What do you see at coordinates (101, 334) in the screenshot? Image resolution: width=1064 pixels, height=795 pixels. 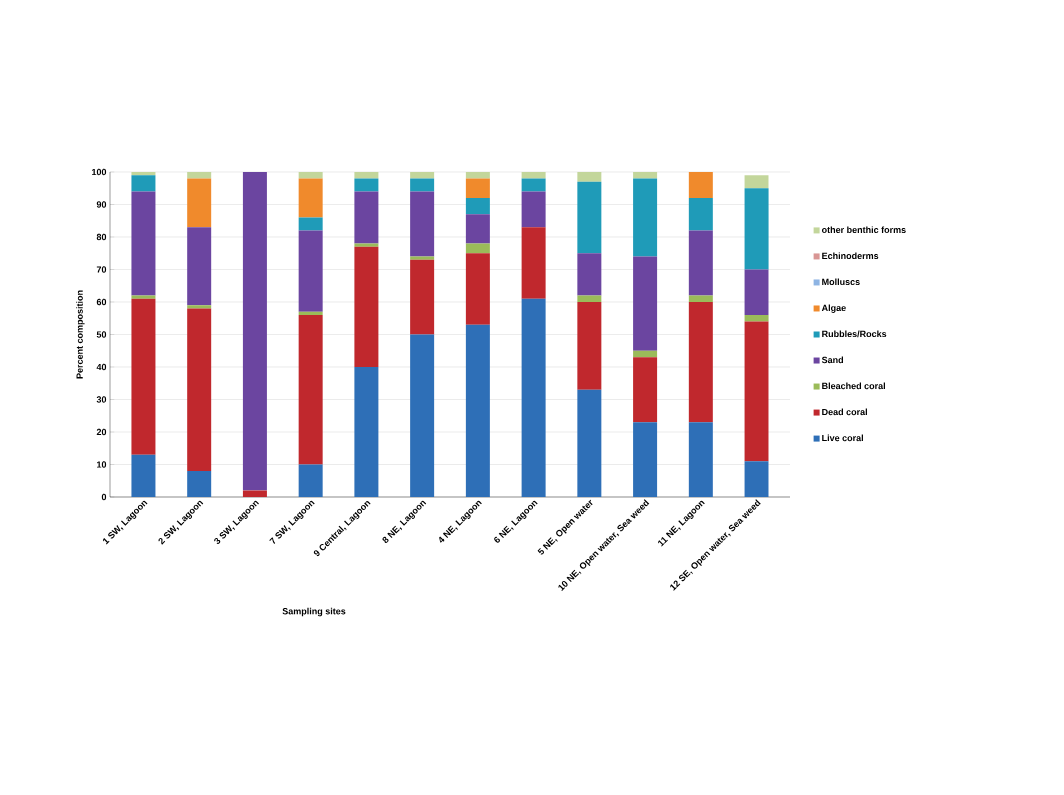 I see `y-tick-label: 50` at bounding box center [101, 334].